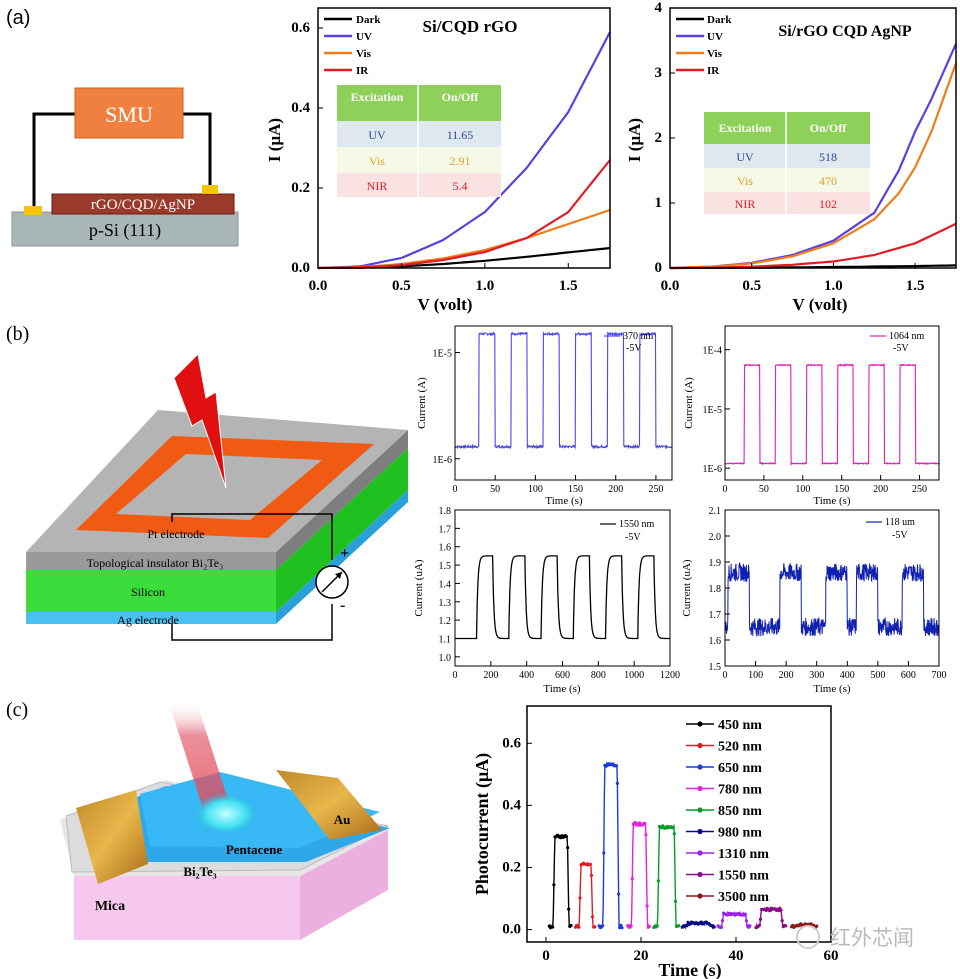 The width and height of the screenshot is (960, 979). I want to click on au-electrode-right, so click(329, 805).